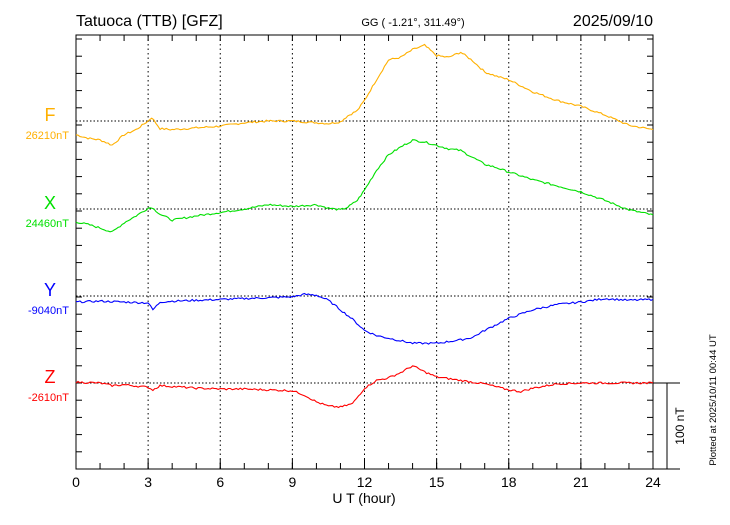 This screenshot has height=525, width=730. Describe the element at coordinates (613, 21) in the screenshot. I see `date: 2025/09/10` at that location.